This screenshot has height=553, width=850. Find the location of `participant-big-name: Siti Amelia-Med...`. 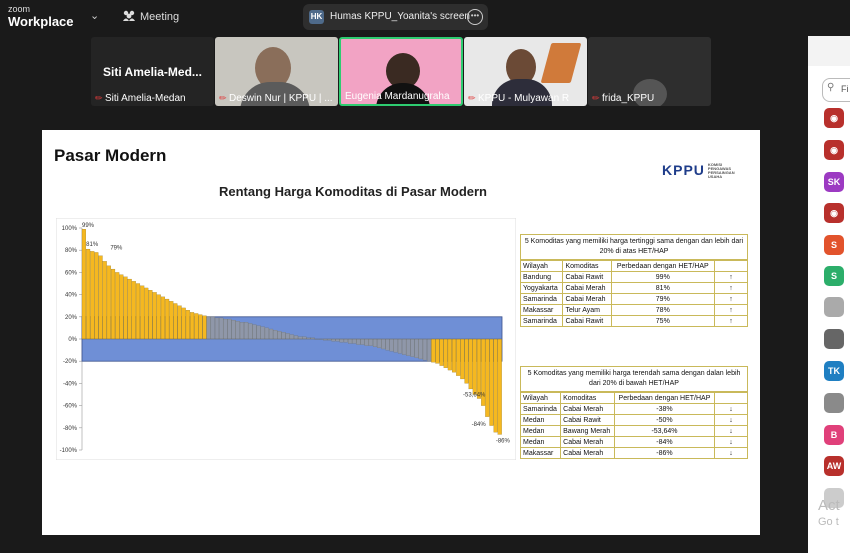

participant-big-name: Siti Amelia-Med... is located at coordinates (152, 72).